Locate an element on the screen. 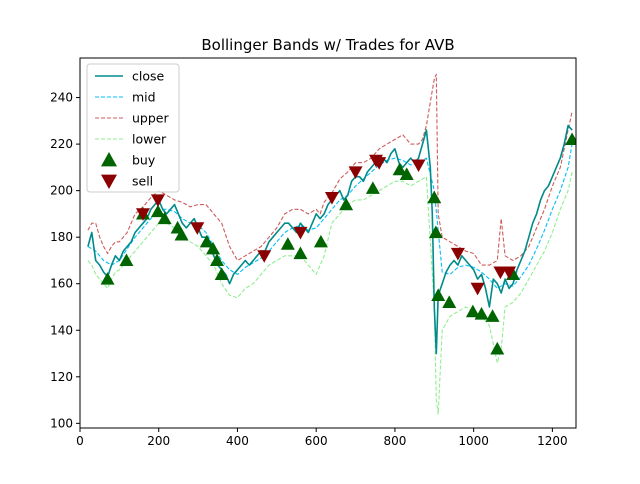 The width and height of the screenshot is (640, 484). x-tick-label: 800 is located at coordinates (394, 441).